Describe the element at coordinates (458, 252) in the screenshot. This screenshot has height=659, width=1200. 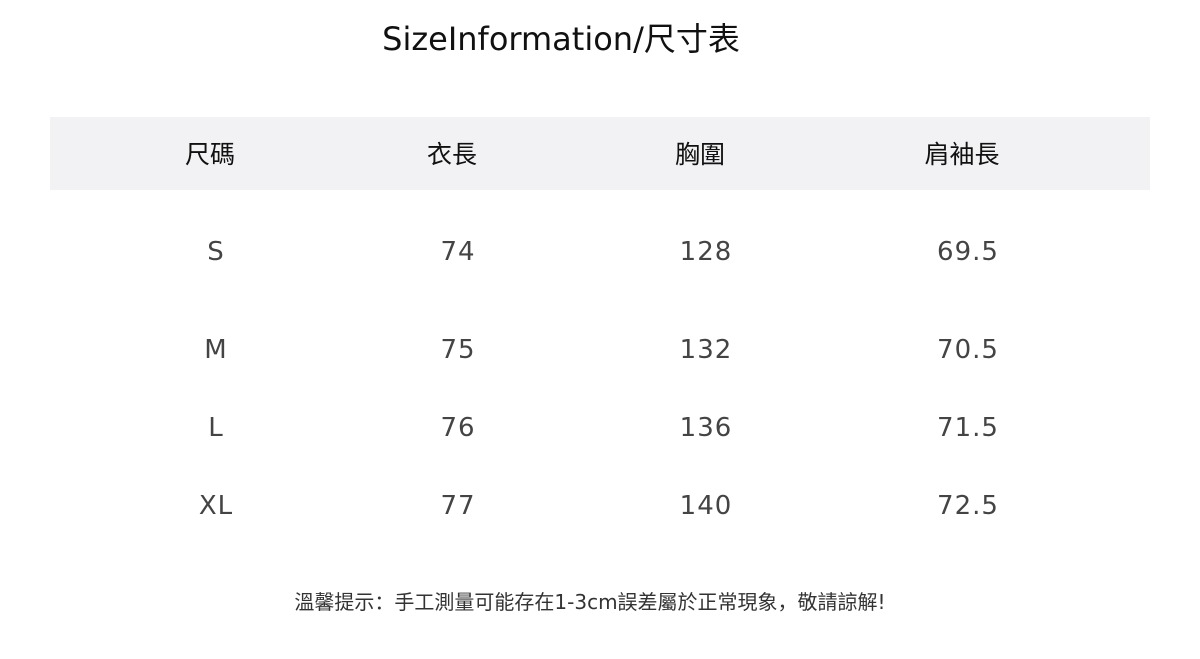
I see `table-cell: 74` at that location.